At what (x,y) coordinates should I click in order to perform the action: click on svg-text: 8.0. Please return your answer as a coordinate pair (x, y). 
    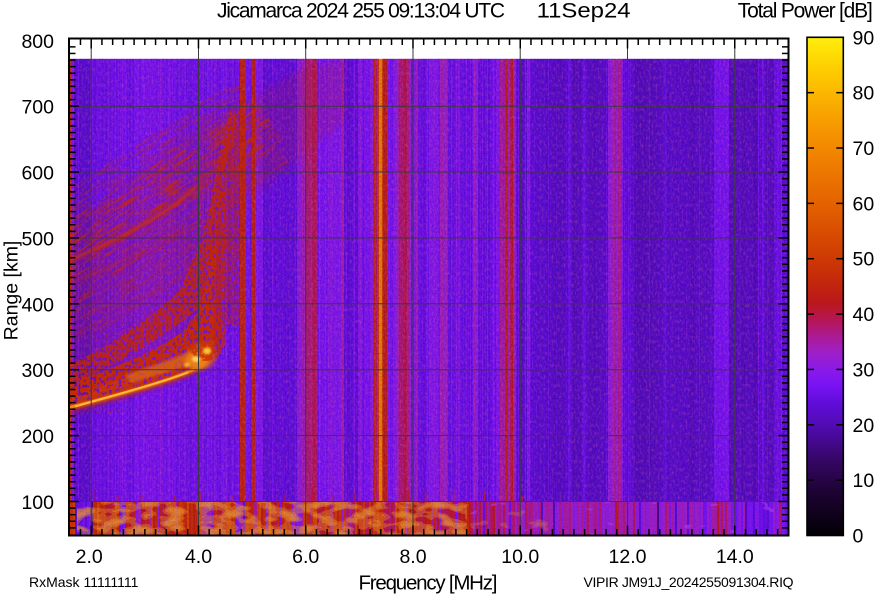
    Looking at the image, I should click on (412, 557).